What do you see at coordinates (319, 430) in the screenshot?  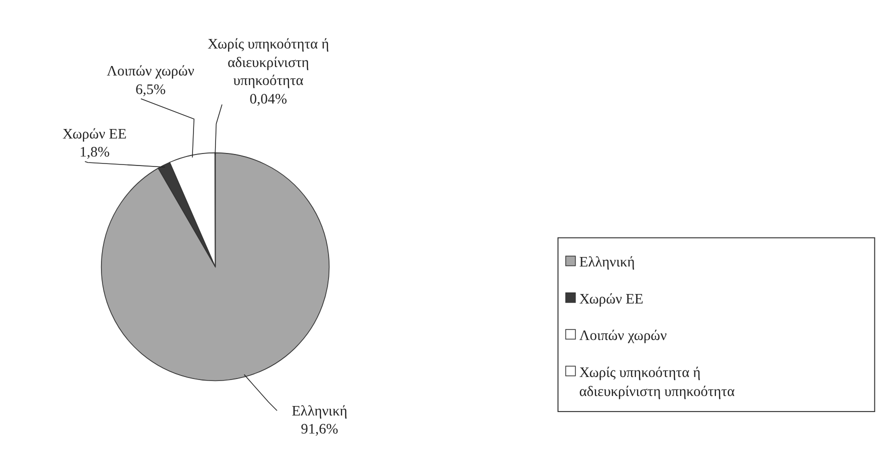 I see `data-label: 91,6%` at bounding box center [319, 430].